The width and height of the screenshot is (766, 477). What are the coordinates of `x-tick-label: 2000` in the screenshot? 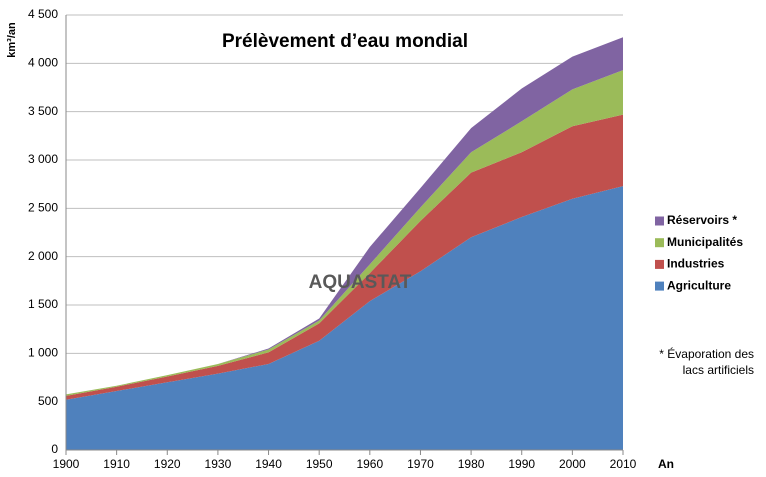 It's located at (572, 464).